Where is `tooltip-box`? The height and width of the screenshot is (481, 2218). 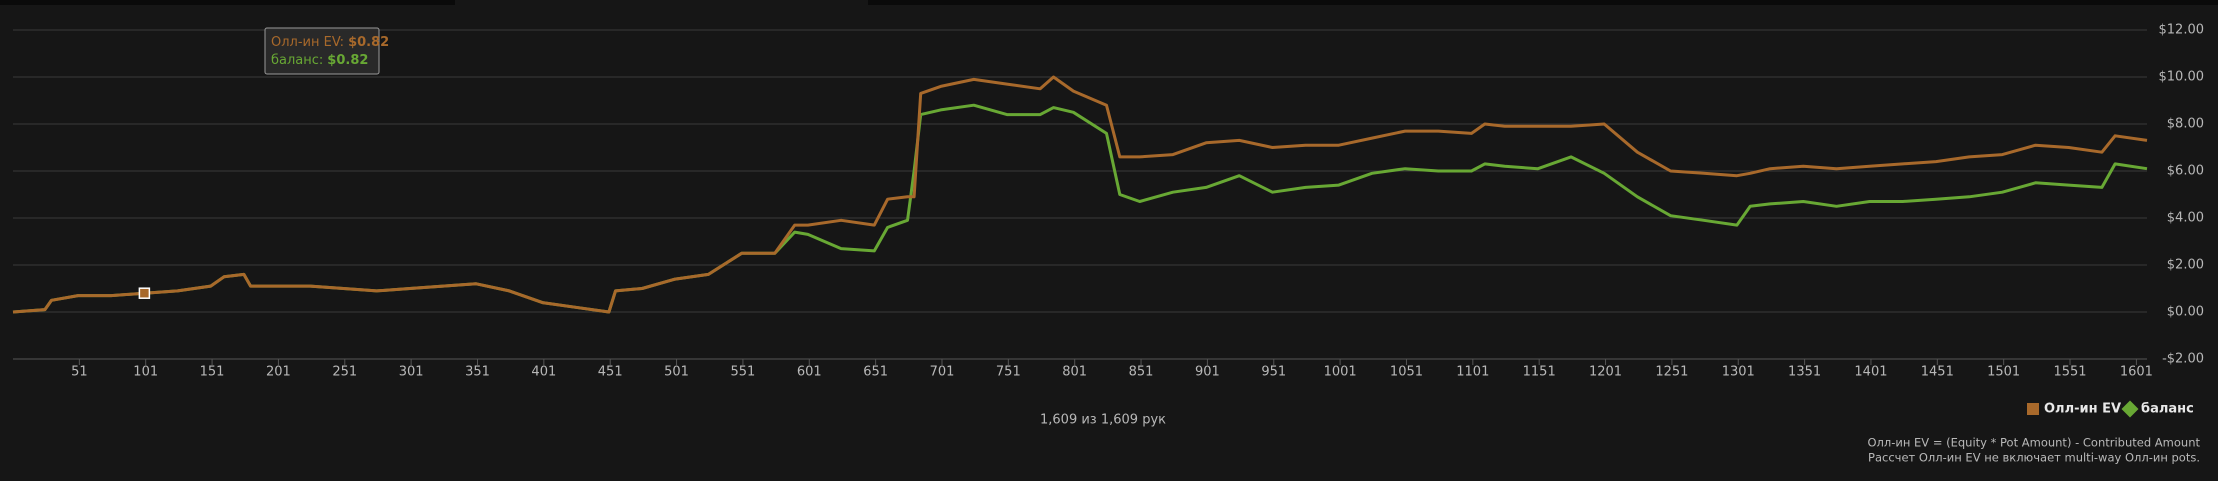 tooltip-box is located at coordinates (322, 51).